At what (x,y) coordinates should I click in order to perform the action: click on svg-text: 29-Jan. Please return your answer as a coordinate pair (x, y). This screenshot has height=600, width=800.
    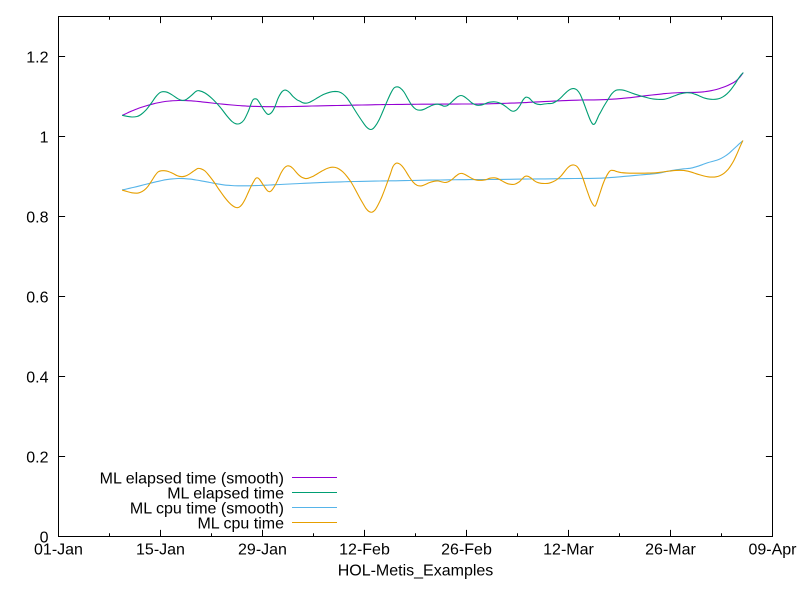
    Looking at the image, I should click on (262, 550).